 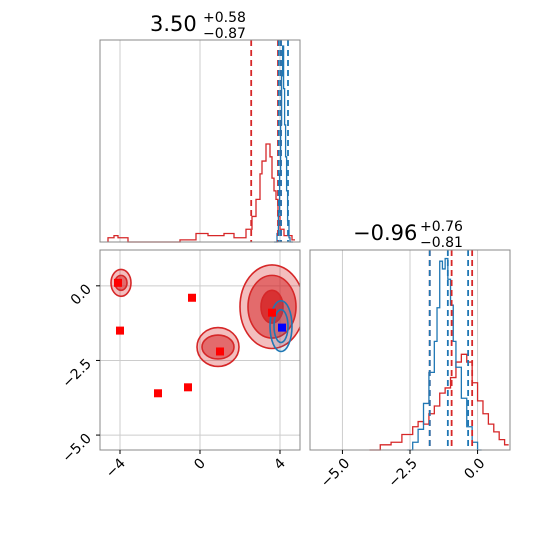 What do you see at coordinates (116, 468) in the screenshot?
I see `x-tick-label-0: −4` at bounding box center [116, 468].